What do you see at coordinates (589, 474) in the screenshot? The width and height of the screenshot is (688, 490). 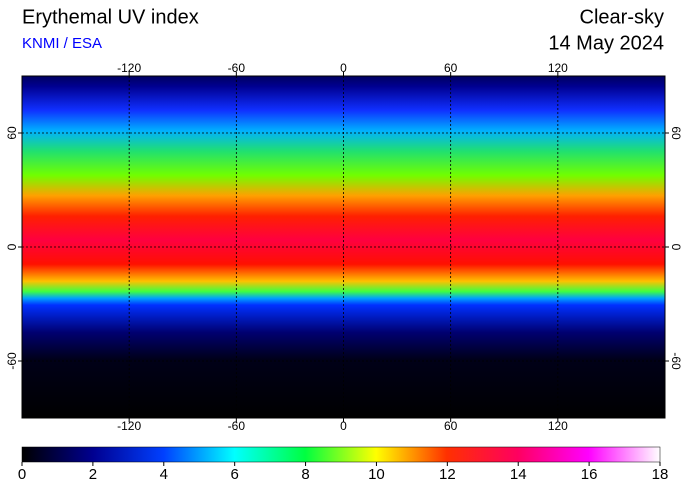 I see `colorbar-tick-label: 16` at bounding box center [589, 474].